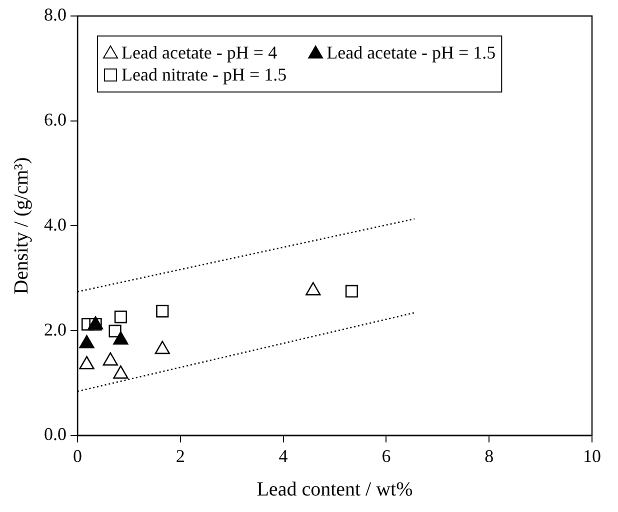  Describe the element at coordinates (55, 224) in the screenshot. I see `y-tick-label: 4.0` at that location.